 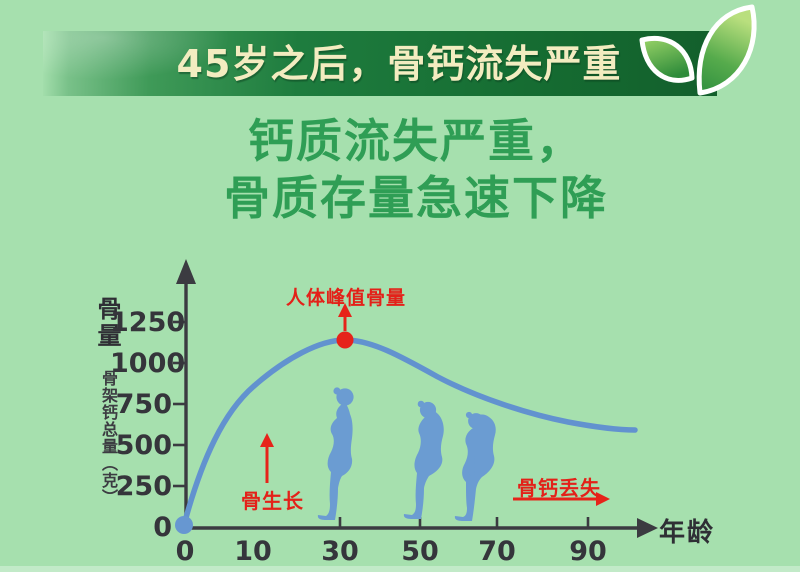 What do you see at coordinates (184, 525) in the screenshot?
I see `origin-point` at bounding box center [184, 525].